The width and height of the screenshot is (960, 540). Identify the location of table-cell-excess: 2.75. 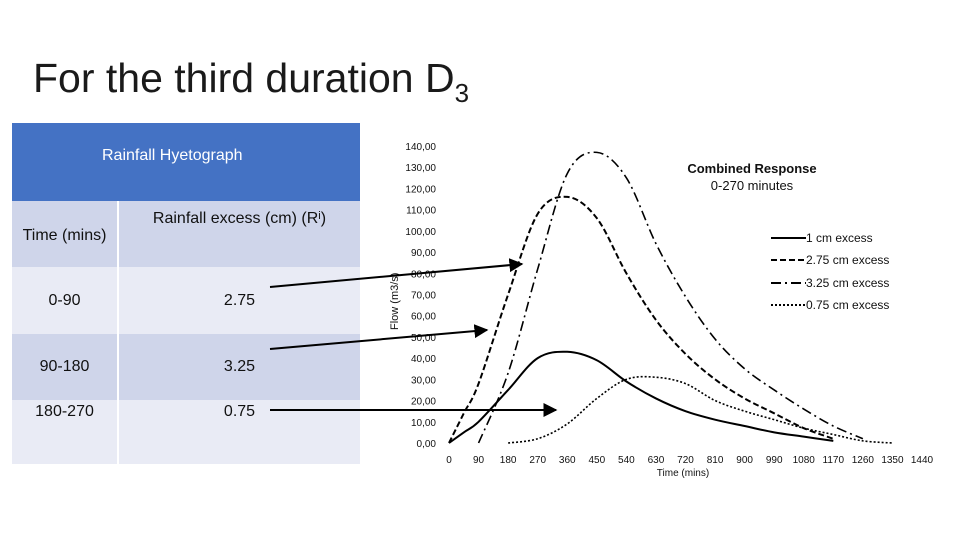
(239, 300).